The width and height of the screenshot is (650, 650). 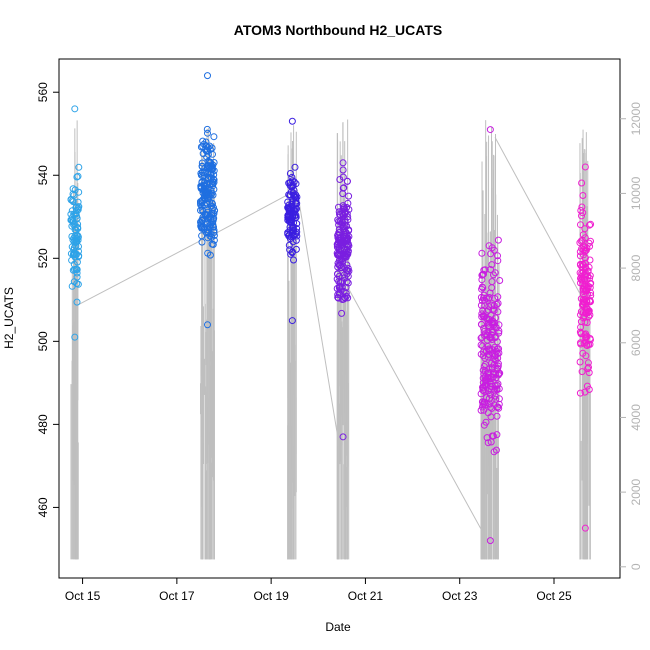 I want to click on x-tick-label: Oct 23, so click(x=460, y=596).